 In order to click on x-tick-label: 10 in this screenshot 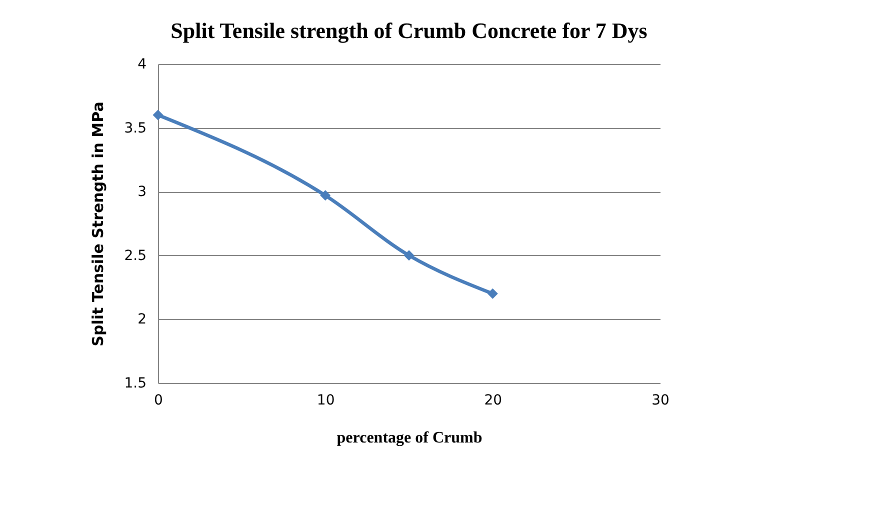, I will do `click(325, 400)`.